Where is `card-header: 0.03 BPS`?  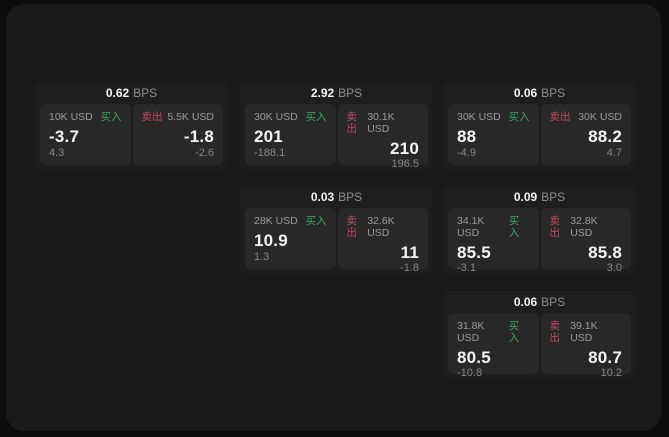 card-header: 0.03 BPS is located at coordinates (336, 197).